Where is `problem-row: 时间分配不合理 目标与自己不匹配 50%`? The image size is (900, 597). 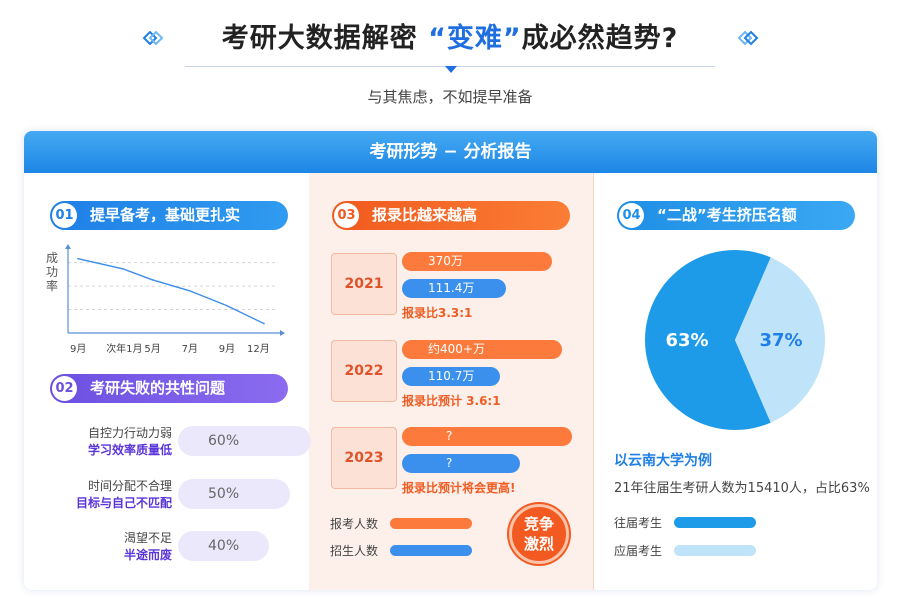
problem-row: 时间分配不合理 目标与自己不匹配 50% is located at coordinates (166, 494).